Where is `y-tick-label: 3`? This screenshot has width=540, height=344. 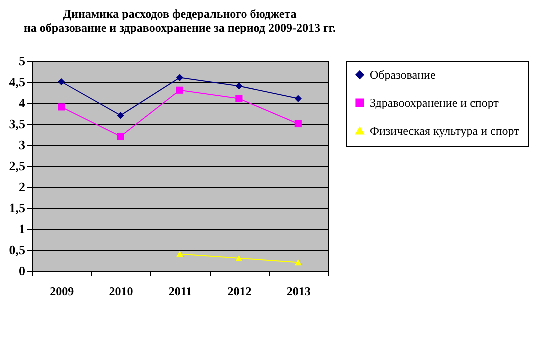 y-tick-label: 3 is located at coordinates (22, 145).